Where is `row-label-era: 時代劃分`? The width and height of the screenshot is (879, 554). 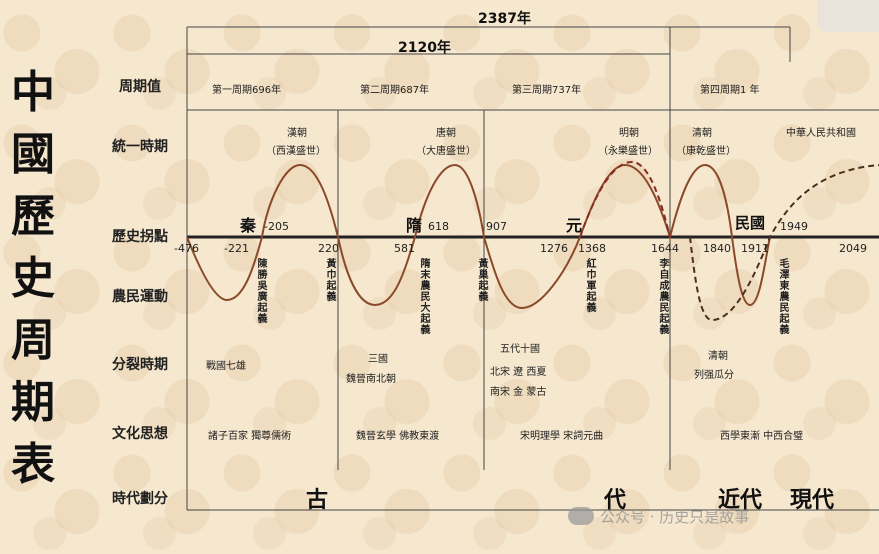 row-label-era: 時代劃分 is located at coordinates (140, 499).